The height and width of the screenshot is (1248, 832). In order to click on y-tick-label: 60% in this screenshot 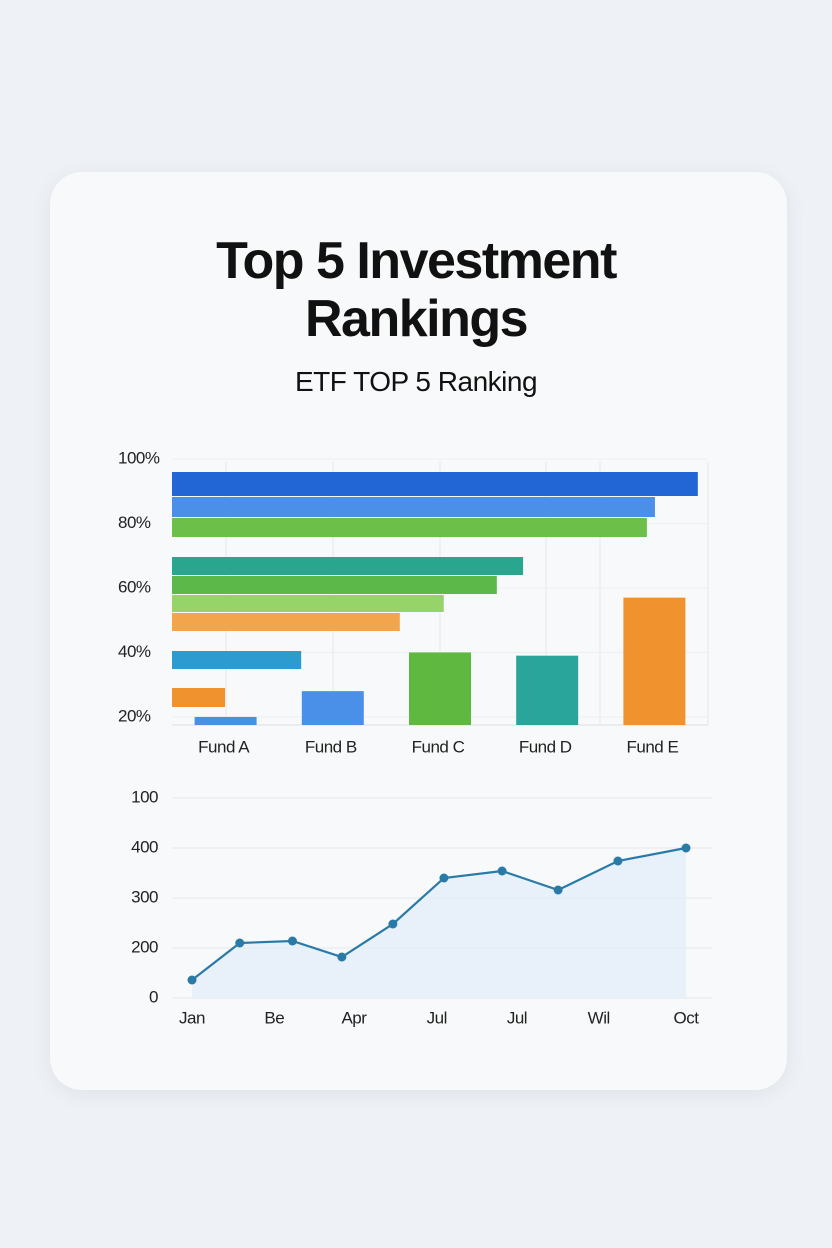, I will do `click(134, 586)`.